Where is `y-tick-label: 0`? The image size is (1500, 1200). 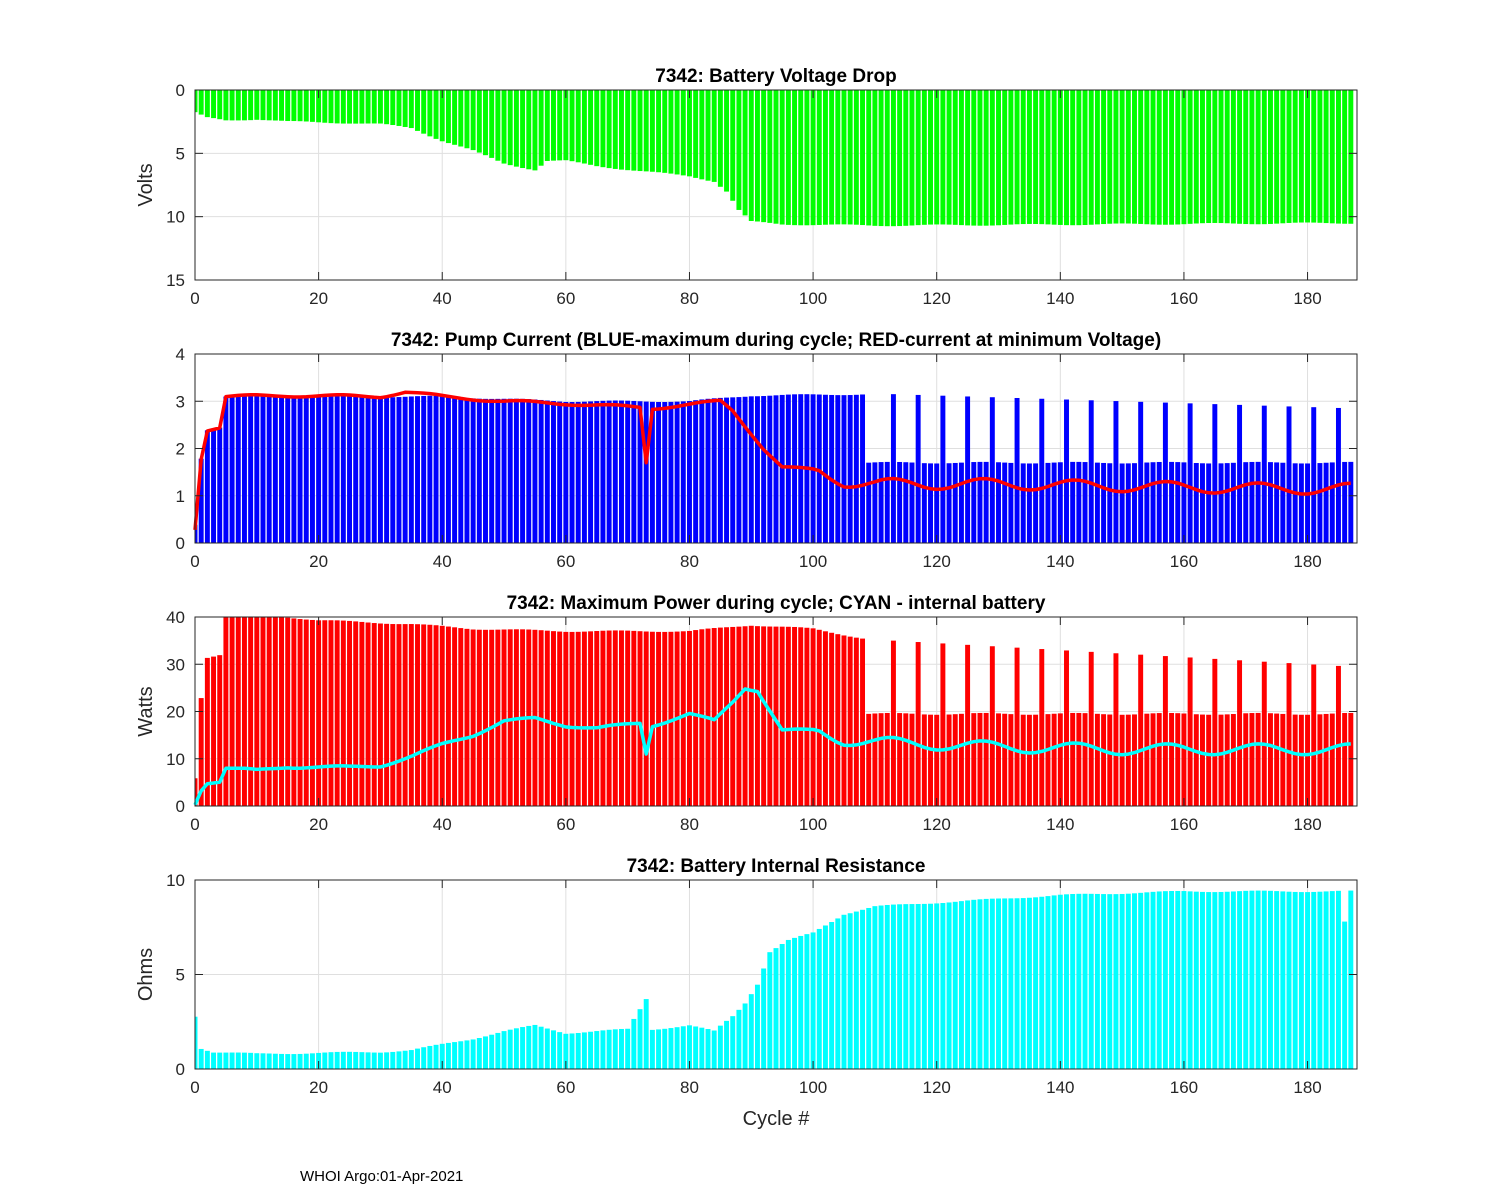 y-tick-label: 0 is located at coordinates (180, 1069).